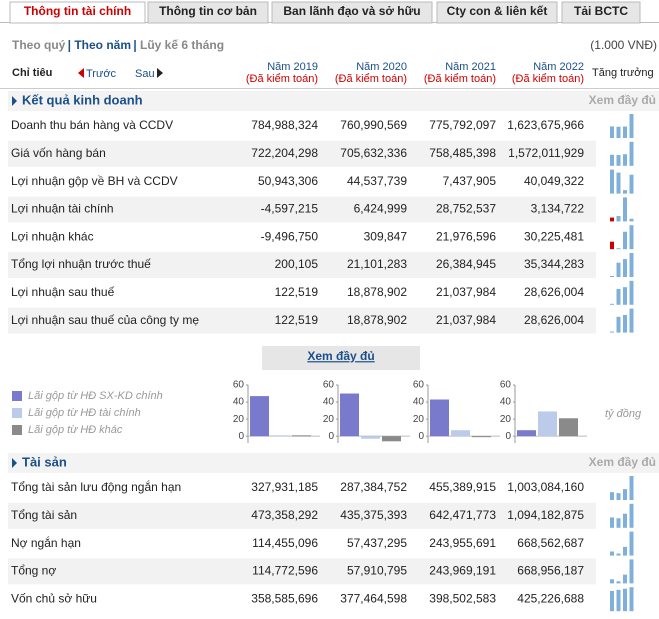 This screenshot has height=619, width=659. What do you see at coordinates (288, 181) in the screenshot?
I see `cell-value: 50,943,306` at bounding box center [288, 181].